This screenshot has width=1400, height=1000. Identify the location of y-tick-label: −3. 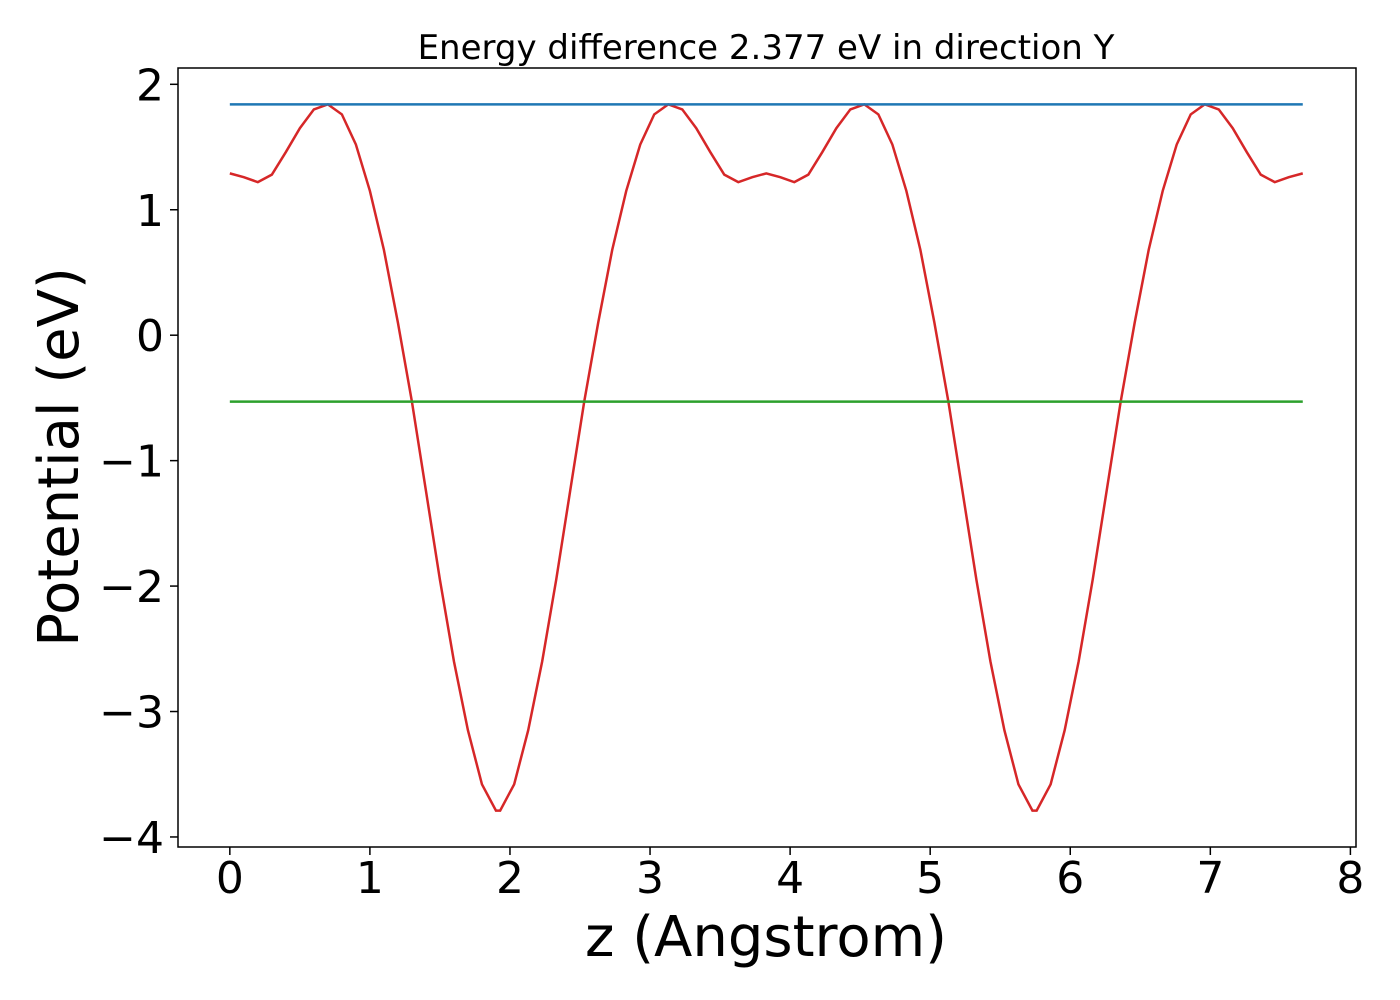
(131, 713).